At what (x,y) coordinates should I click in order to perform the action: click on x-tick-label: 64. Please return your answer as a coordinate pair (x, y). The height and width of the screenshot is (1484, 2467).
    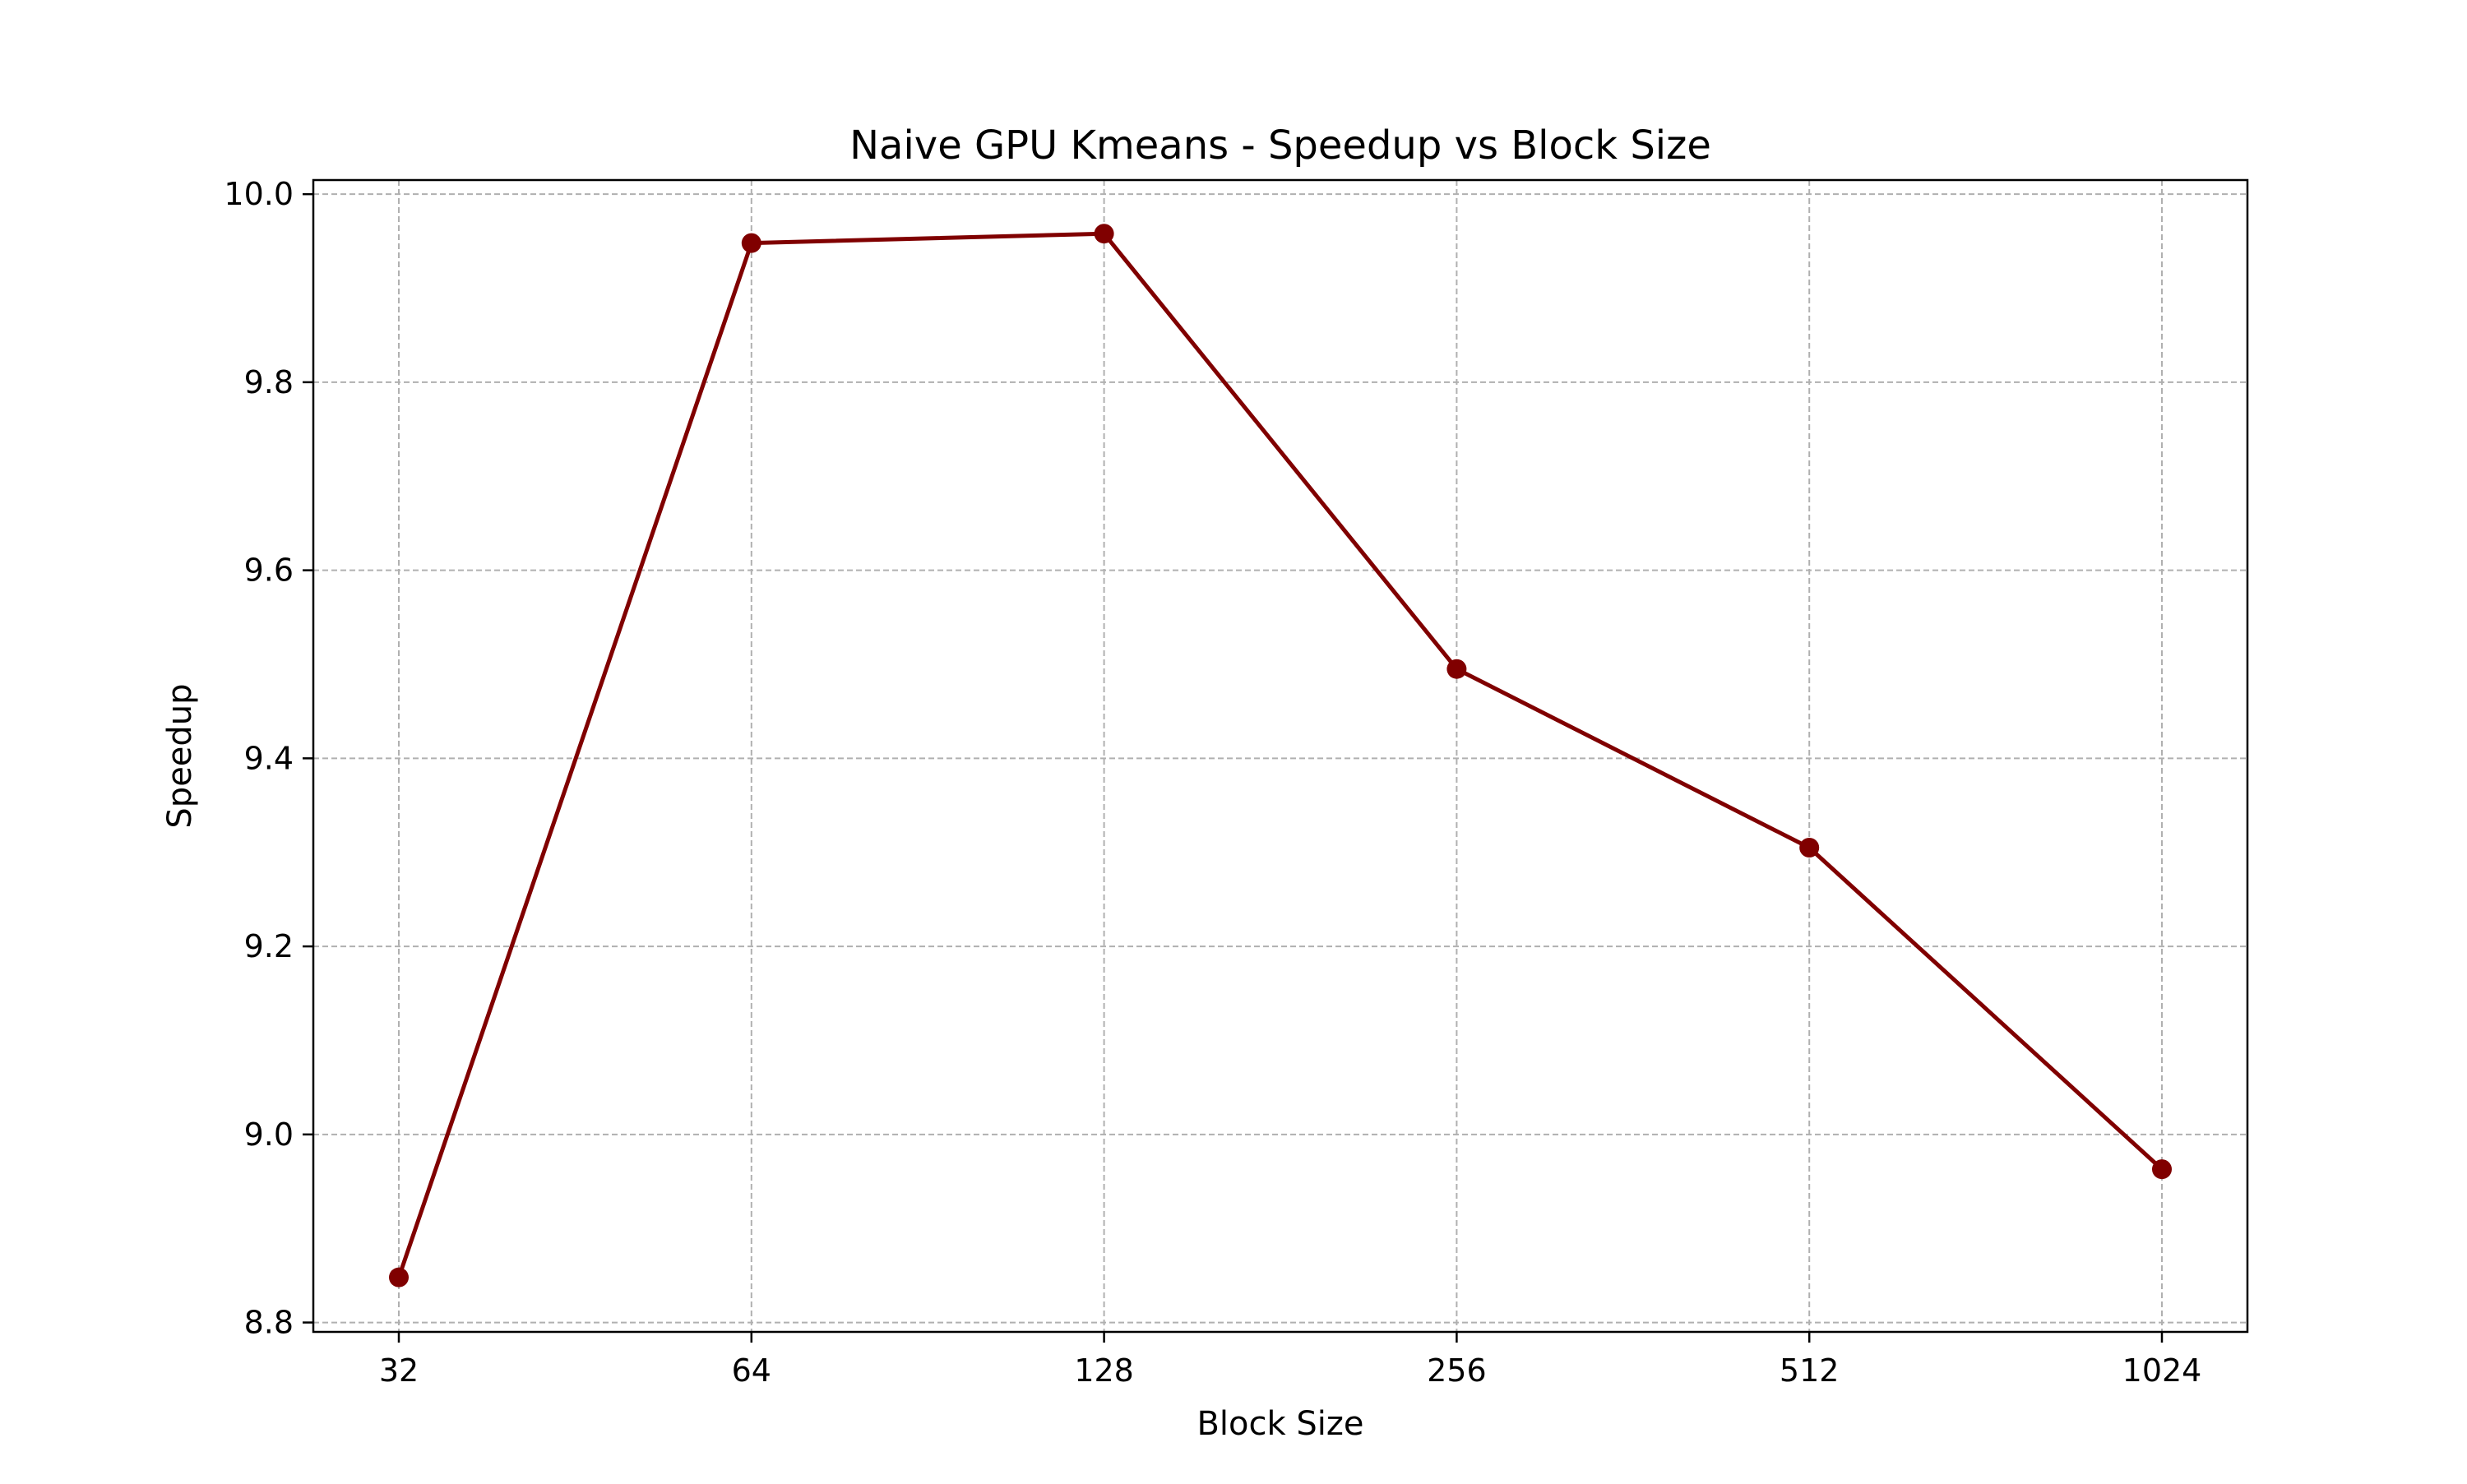
    Looking at the image, I should click on (751, 1371).